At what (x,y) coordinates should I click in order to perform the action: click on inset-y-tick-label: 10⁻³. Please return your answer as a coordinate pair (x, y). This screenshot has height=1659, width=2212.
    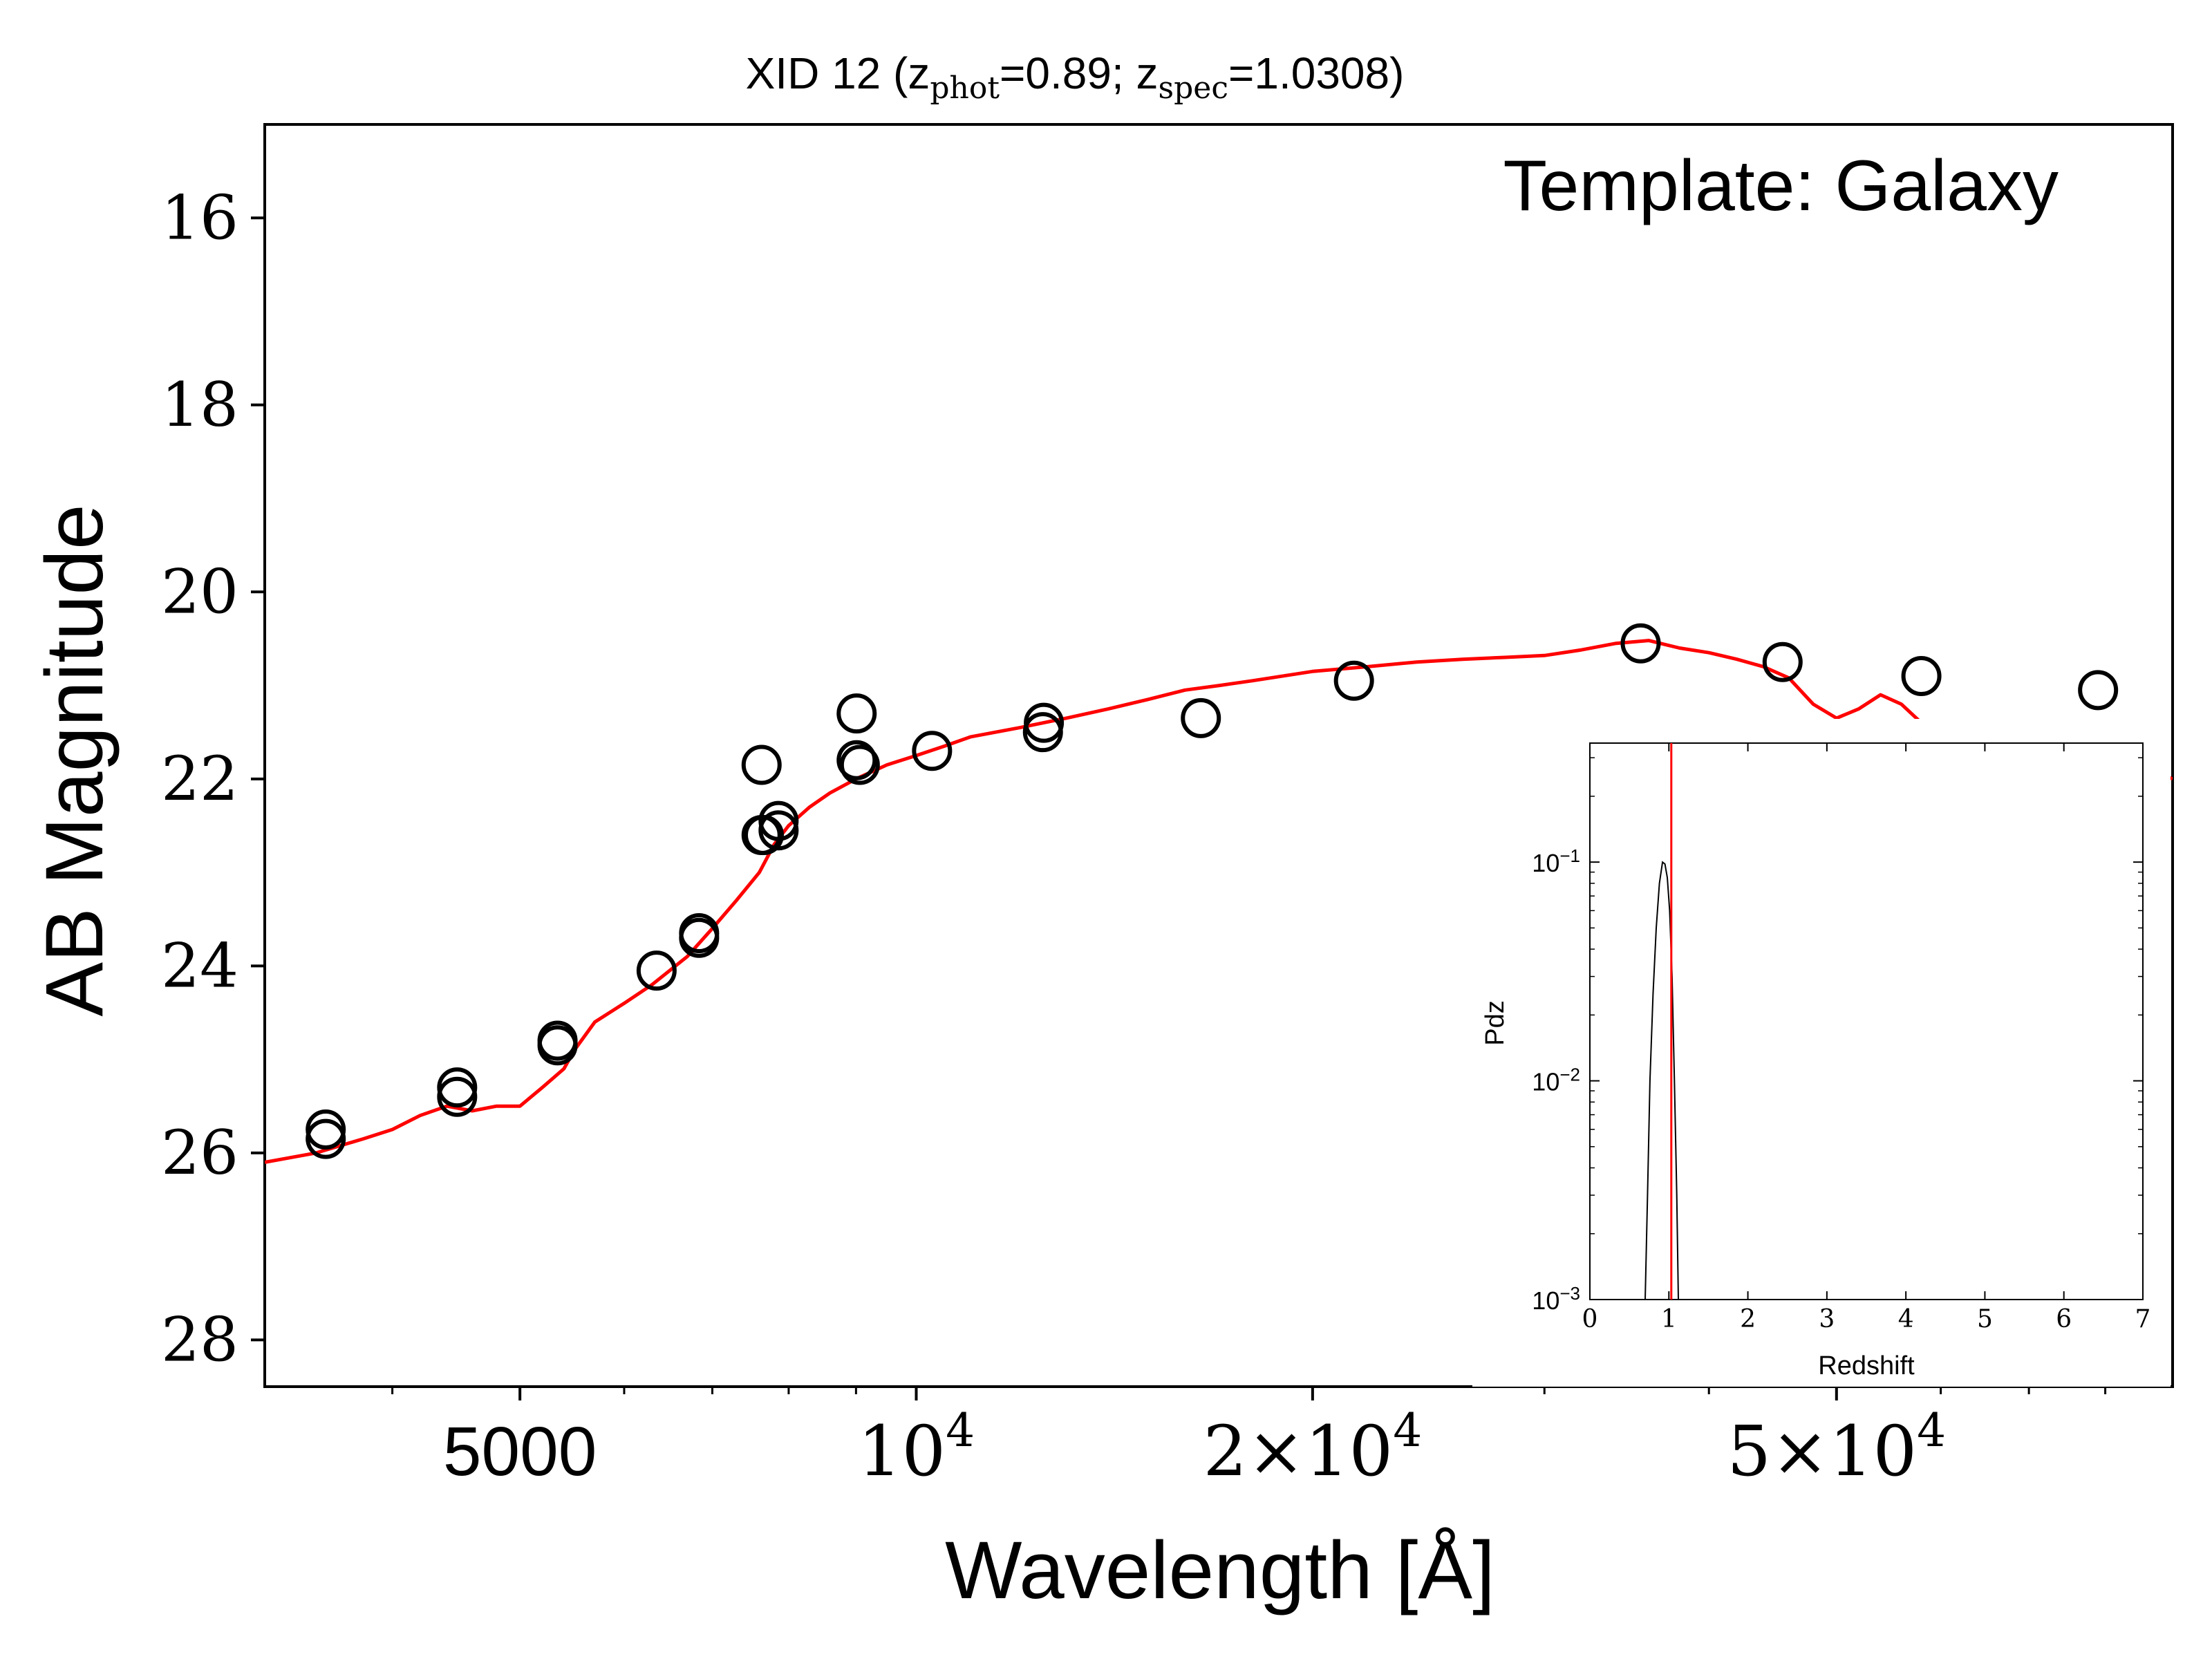
    Looking at the image, I should click on (1556, 1299).